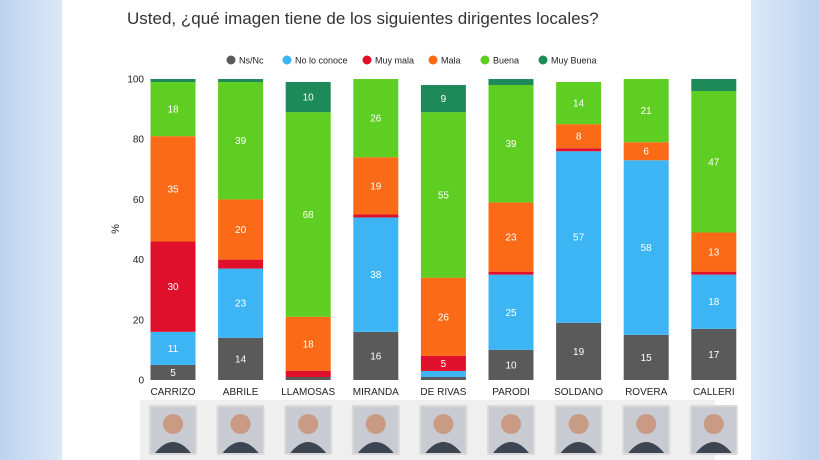 The width and height of the screenshot is (819, 460). What do you see at coordinates (308, 392) in the screenshot?
I see `x-tick-label: LLAMOSAS` at bounding box center [308, 392].